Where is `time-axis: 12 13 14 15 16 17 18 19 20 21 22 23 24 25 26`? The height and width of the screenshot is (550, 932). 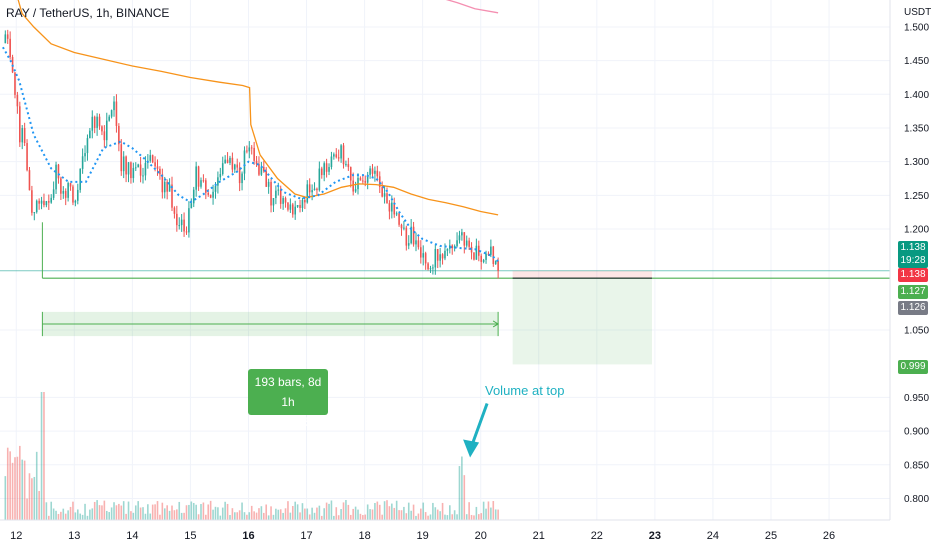 time-axis: 12 13 14 15 16 17 18 19 20 21 22 23 24 25 26 is located at coordinates (445, 530).